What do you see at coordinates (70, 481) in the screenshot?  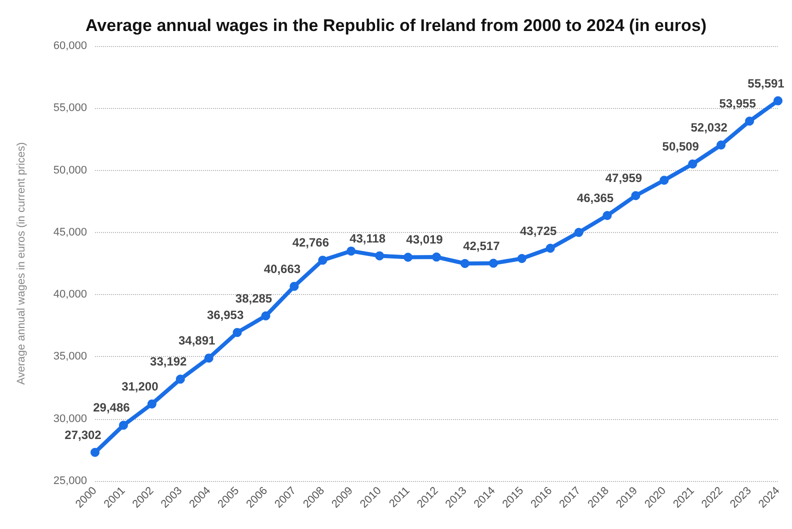 I see `y-tick-label: 25,000` at bounding box center [70, 481].